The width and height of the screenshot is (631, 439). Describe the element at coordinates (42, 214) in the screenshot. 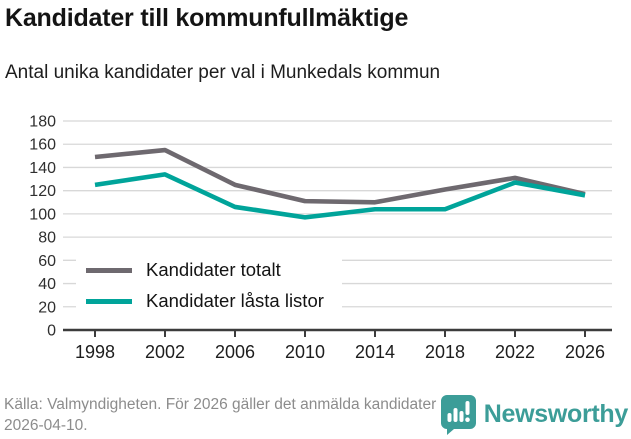

I see `svg-text: 100` at that location.